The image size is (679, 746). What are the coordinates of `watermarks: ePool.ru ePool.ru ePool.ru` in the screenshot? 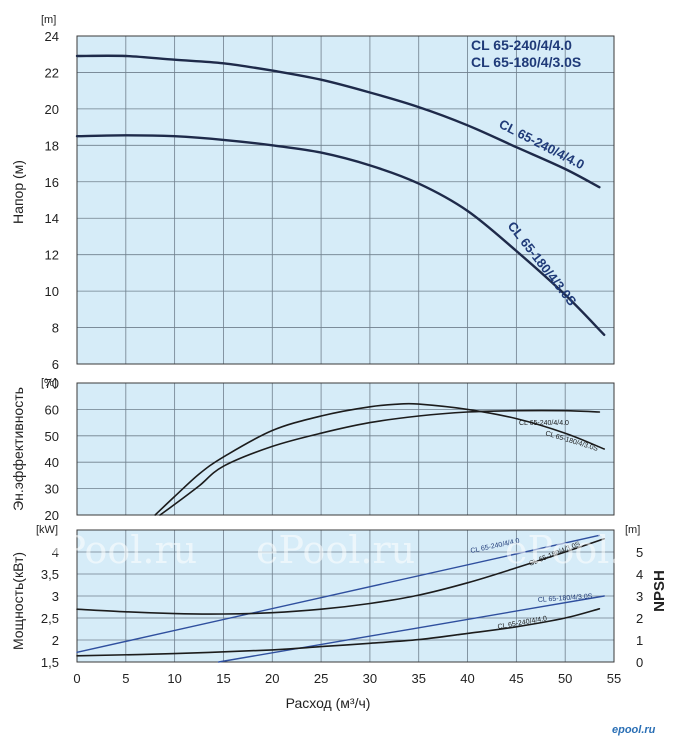 It's located at (351, 550).